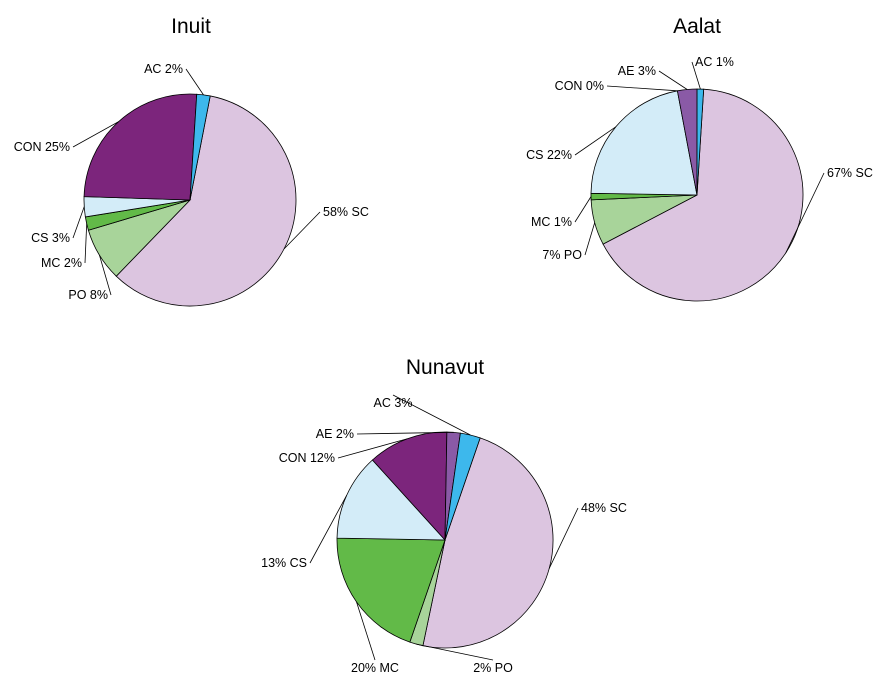  Describe the element at coordinates (191, 26) in the screenshot. I see `chart-title: Inuit` at that location.